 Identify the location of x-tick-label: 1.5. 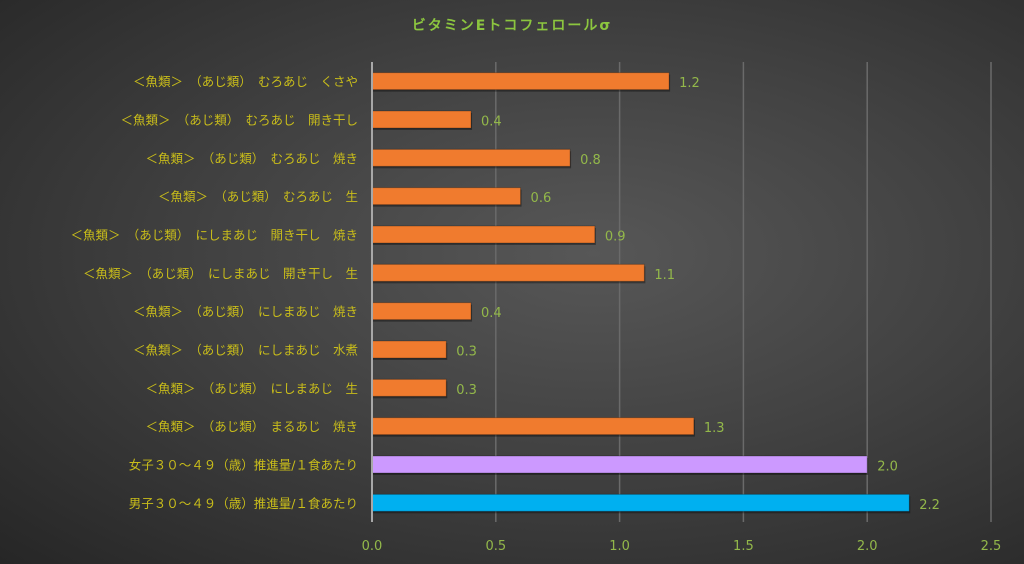
(743, 546).